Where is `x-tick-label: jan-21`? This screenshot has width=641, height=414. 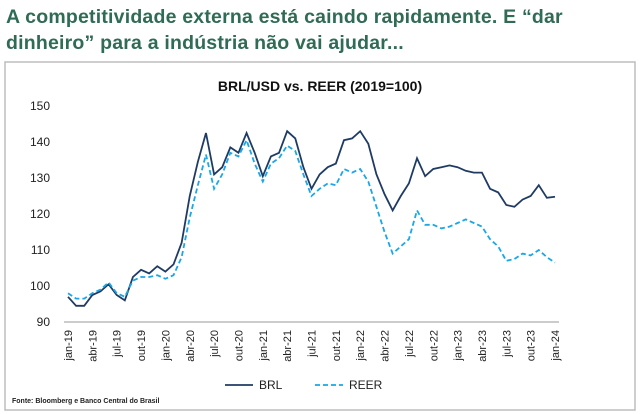 x-tick-label: jan-21 is located at coordinates (264, 346).